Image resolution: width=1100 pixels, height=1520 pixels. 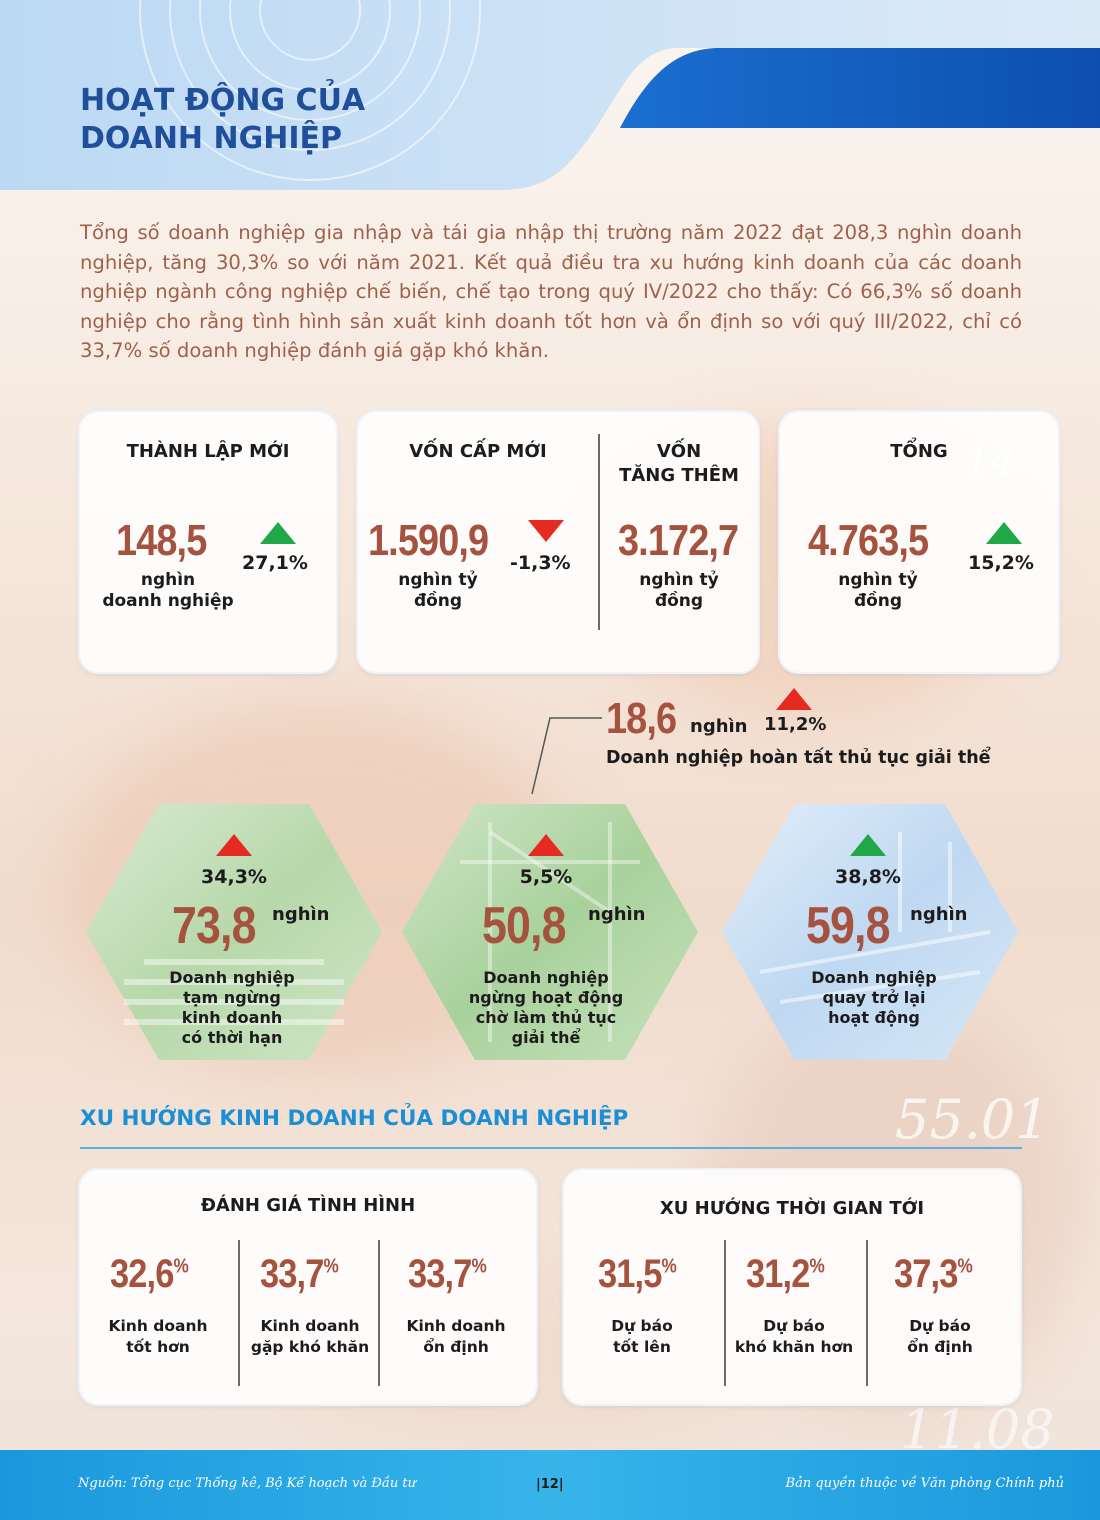 I want to click on outlook-value: 31,5%, so click(x=637, y=1274).